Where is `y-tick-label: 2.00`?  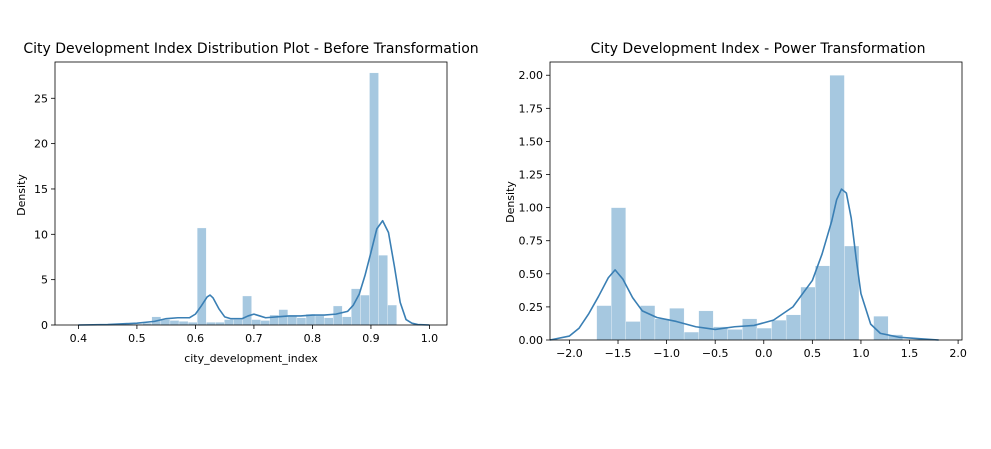 y-tick-label: 2.00 is located at coordinates (531, 75).